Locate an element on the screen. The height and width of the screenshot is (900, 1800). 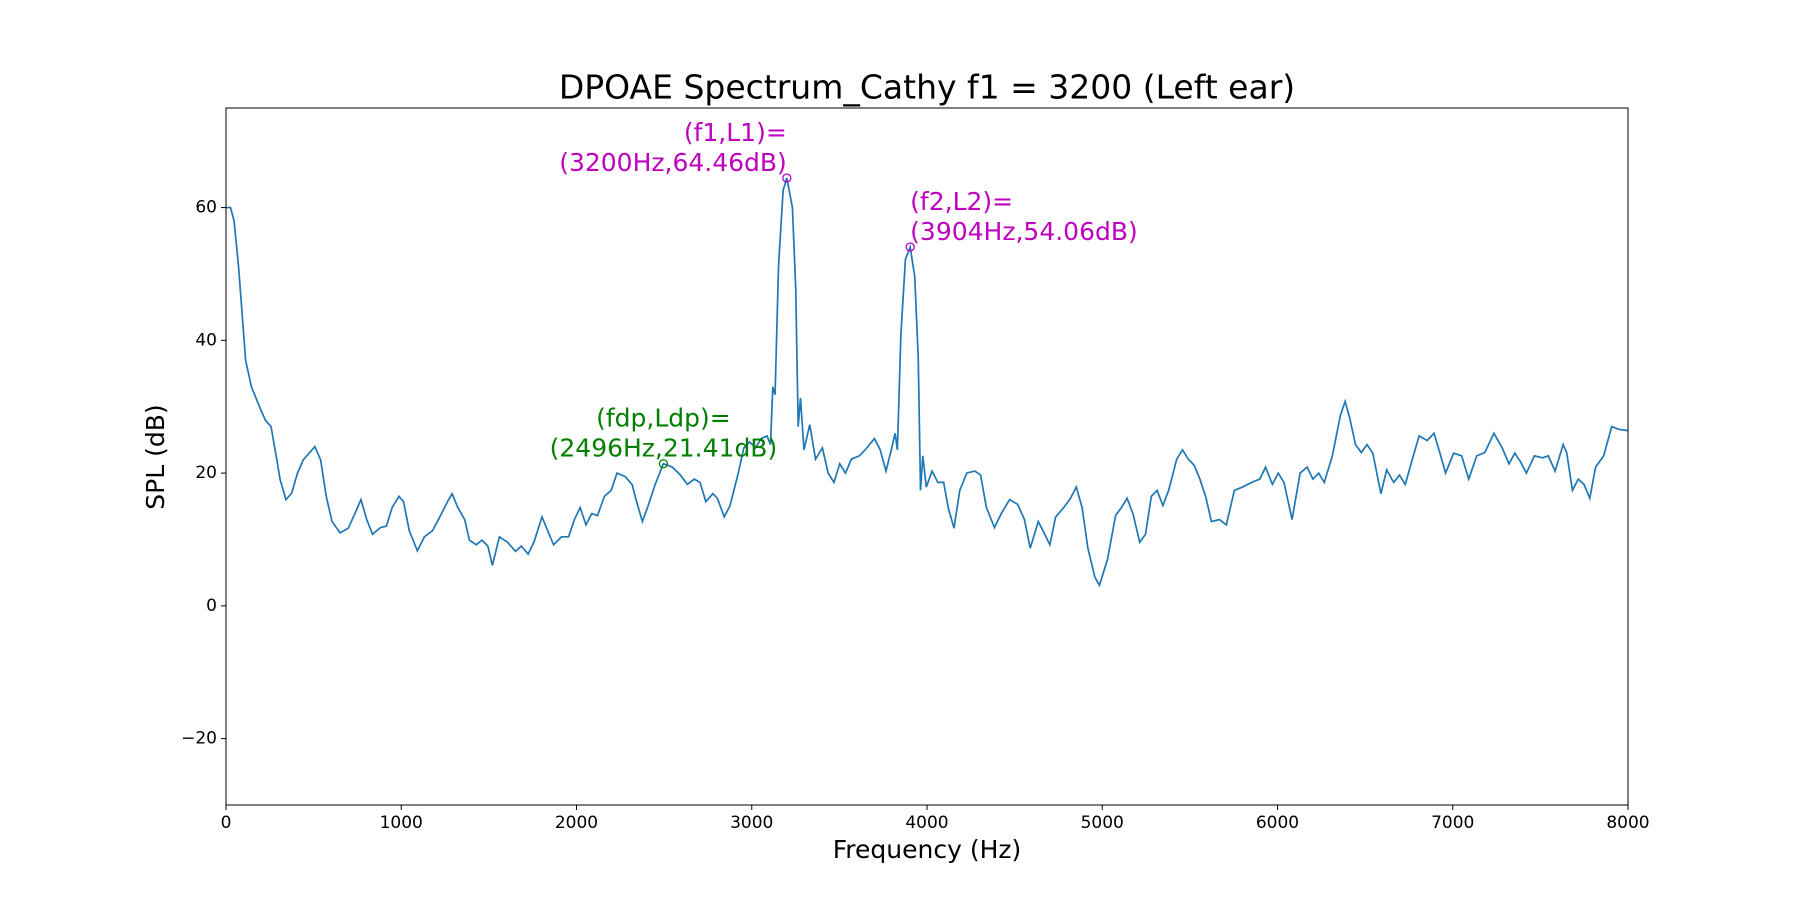
x-tick-label: 2000 is located at coordinates (576, 823).